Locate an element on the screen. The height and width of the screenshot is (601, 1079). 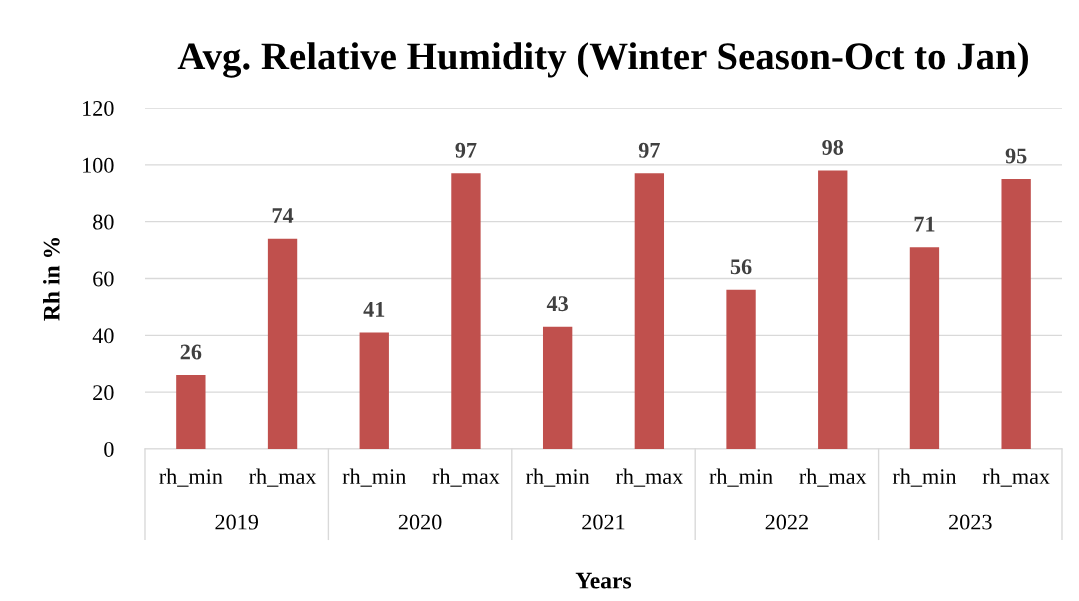
text: 2021 is located at coordinates (603, 522).